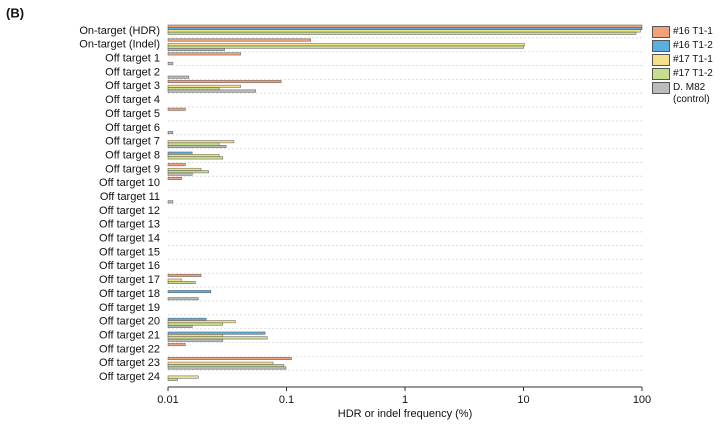  What do you see at coordinates (129, 280) in the screenshot?
I see `y-tick-label: Off target 17` at bounding box center [129, 280].